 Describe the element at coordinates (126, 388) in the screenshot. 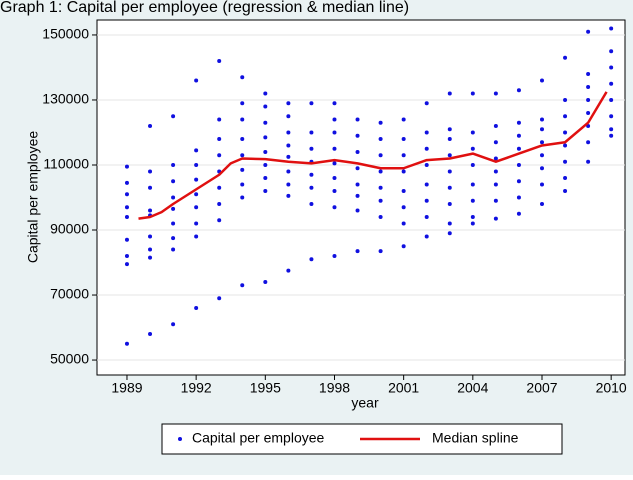

I see `x-tick-label: 1989` at that location.